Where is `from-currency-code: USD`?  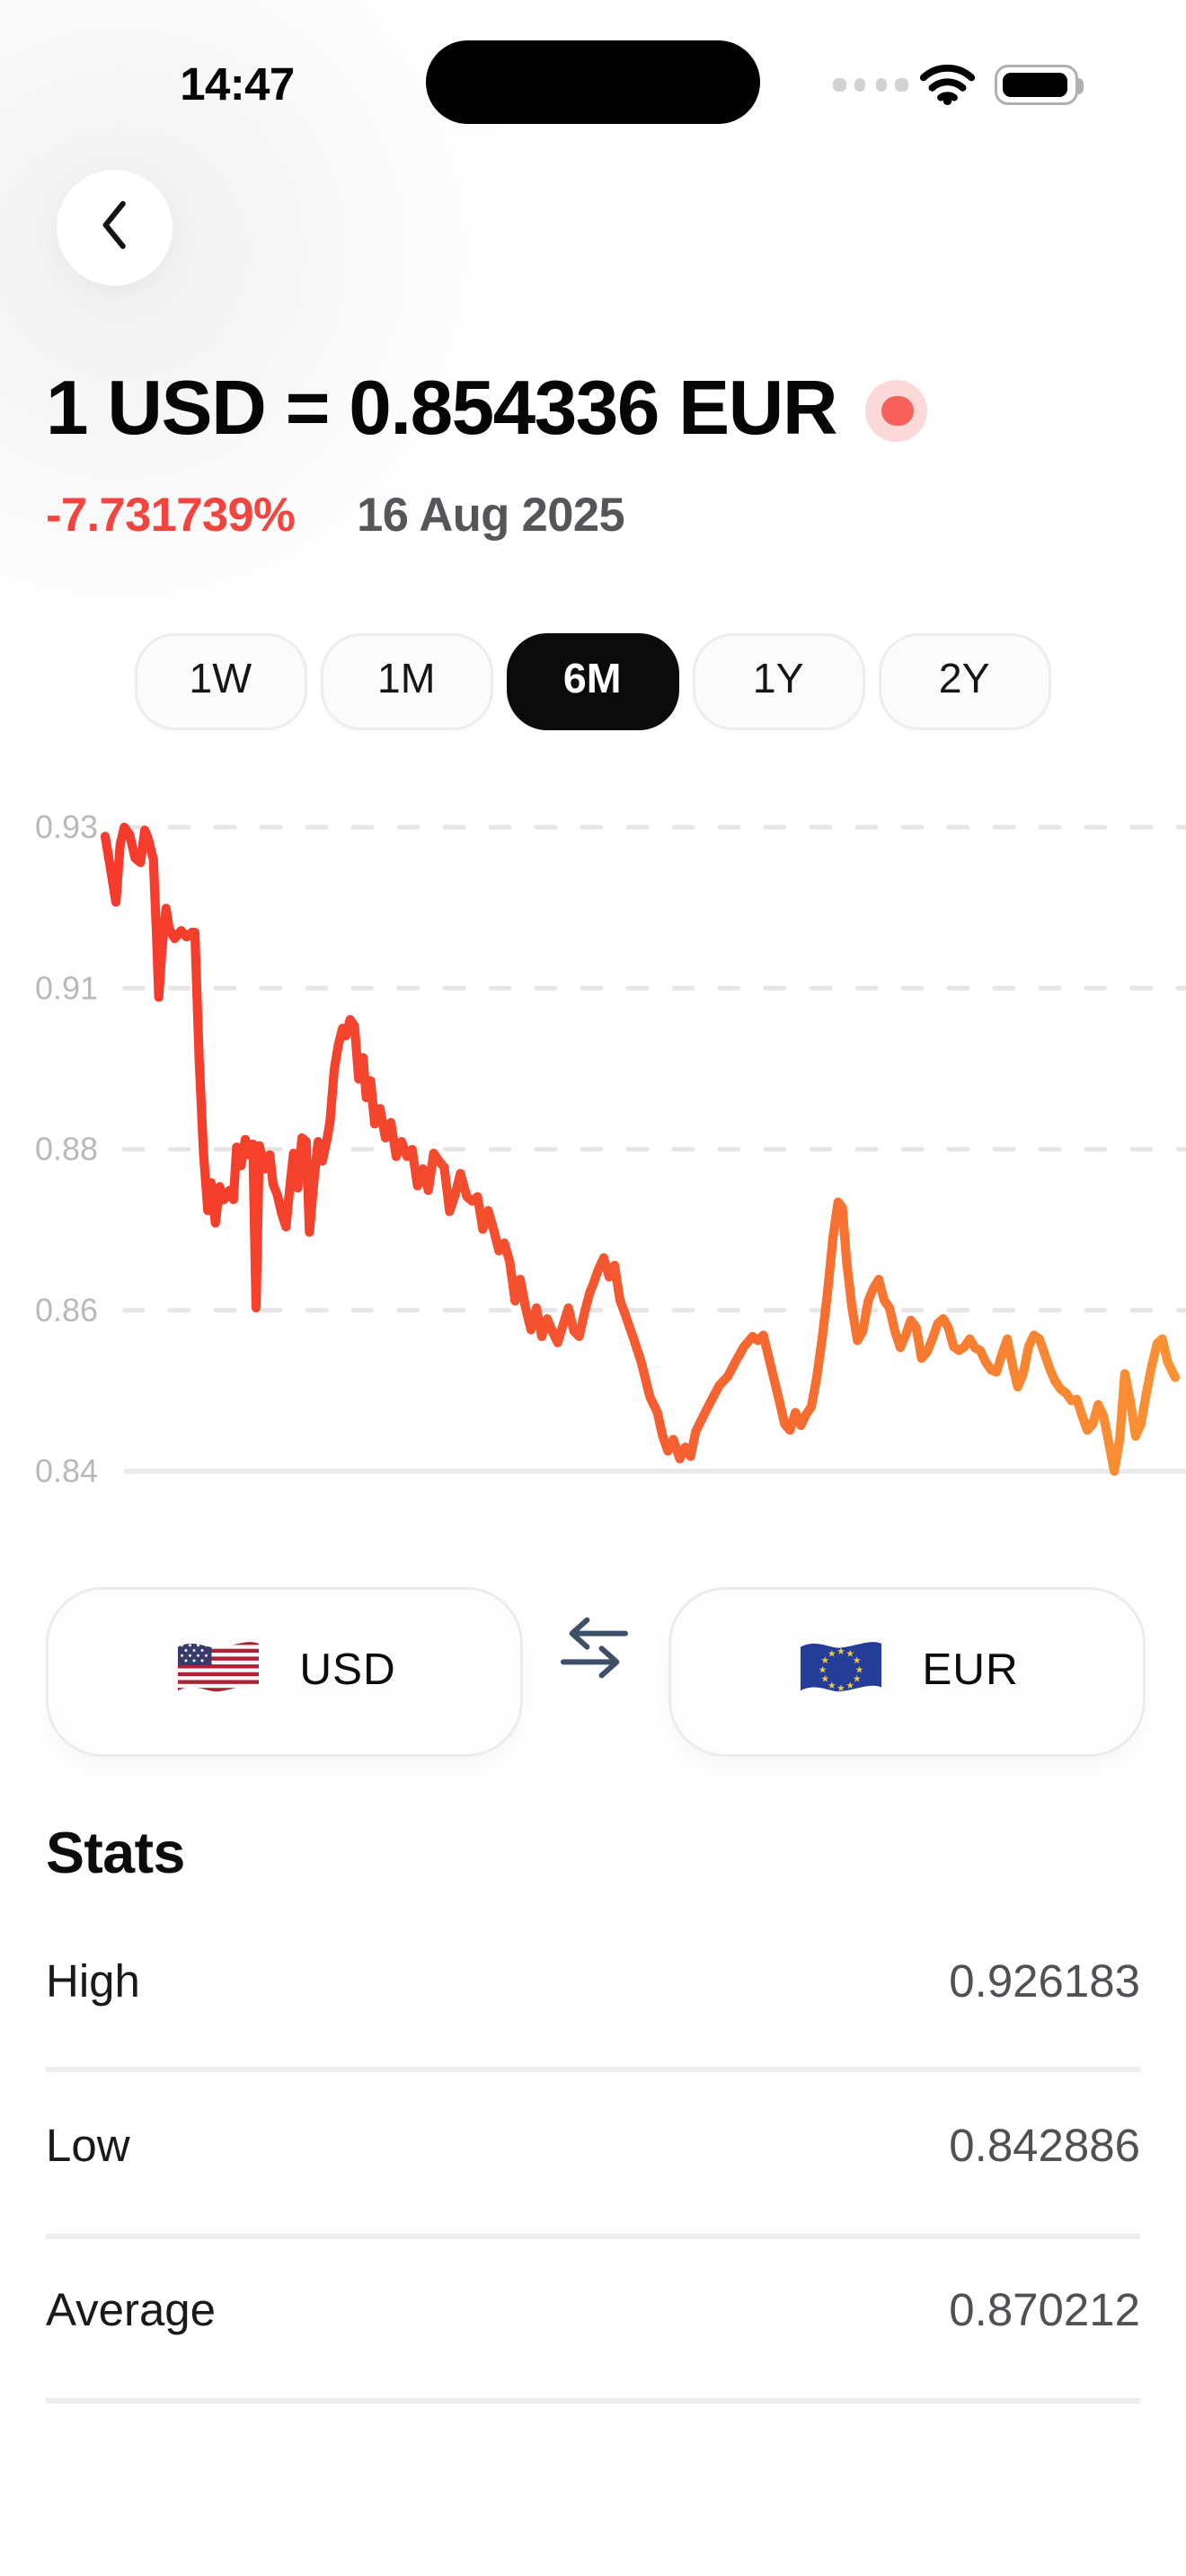
from-currency-code: USD is located at coordinates (347, 1670).